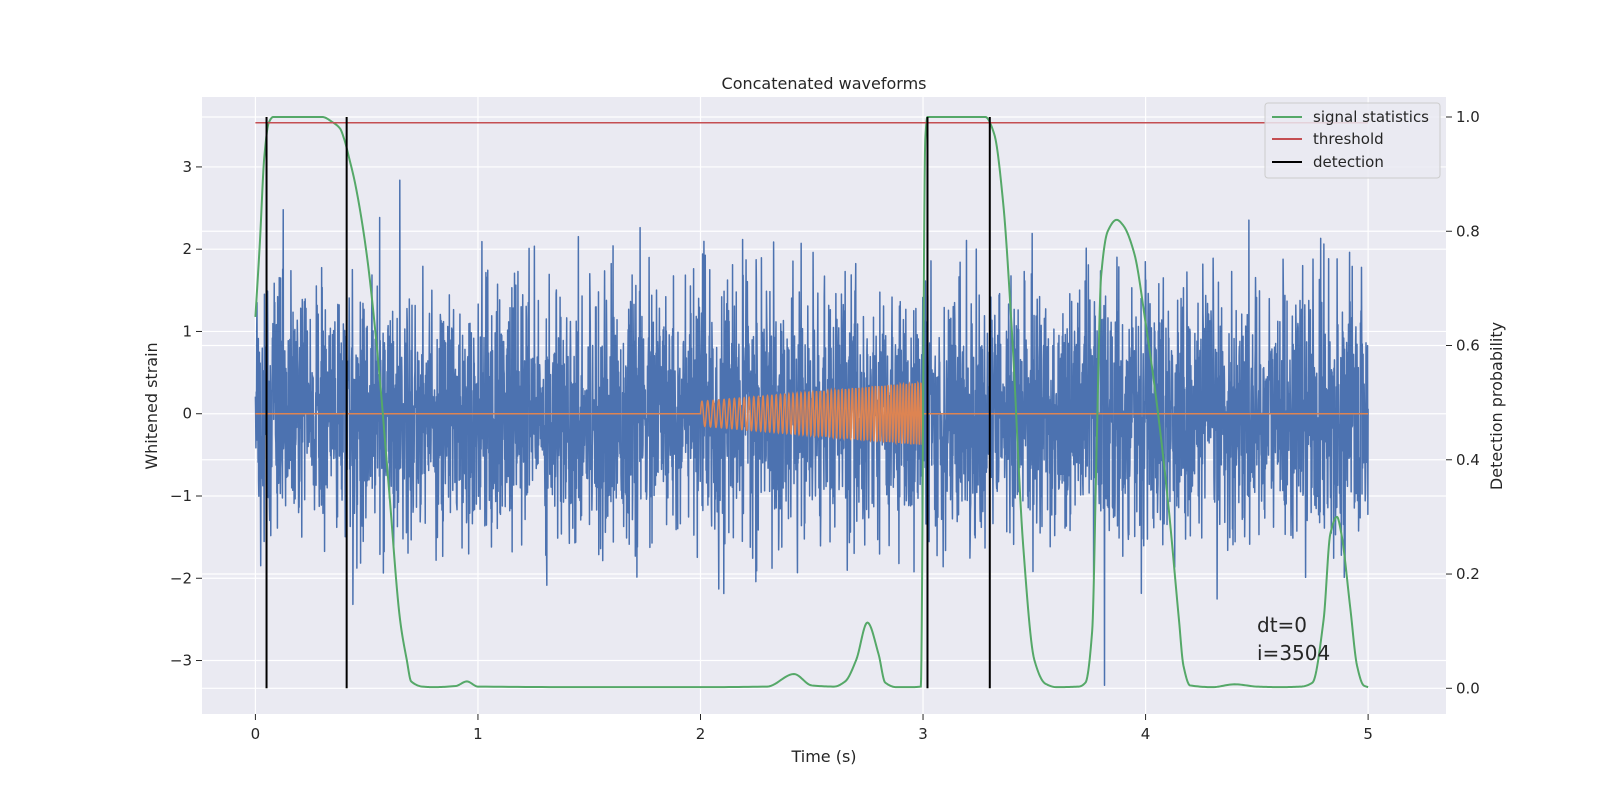  What do you see at coordinates (181, 578) in the screenshot?
I see `y-left-tick-label: −2` at bounding box center [181, 578].